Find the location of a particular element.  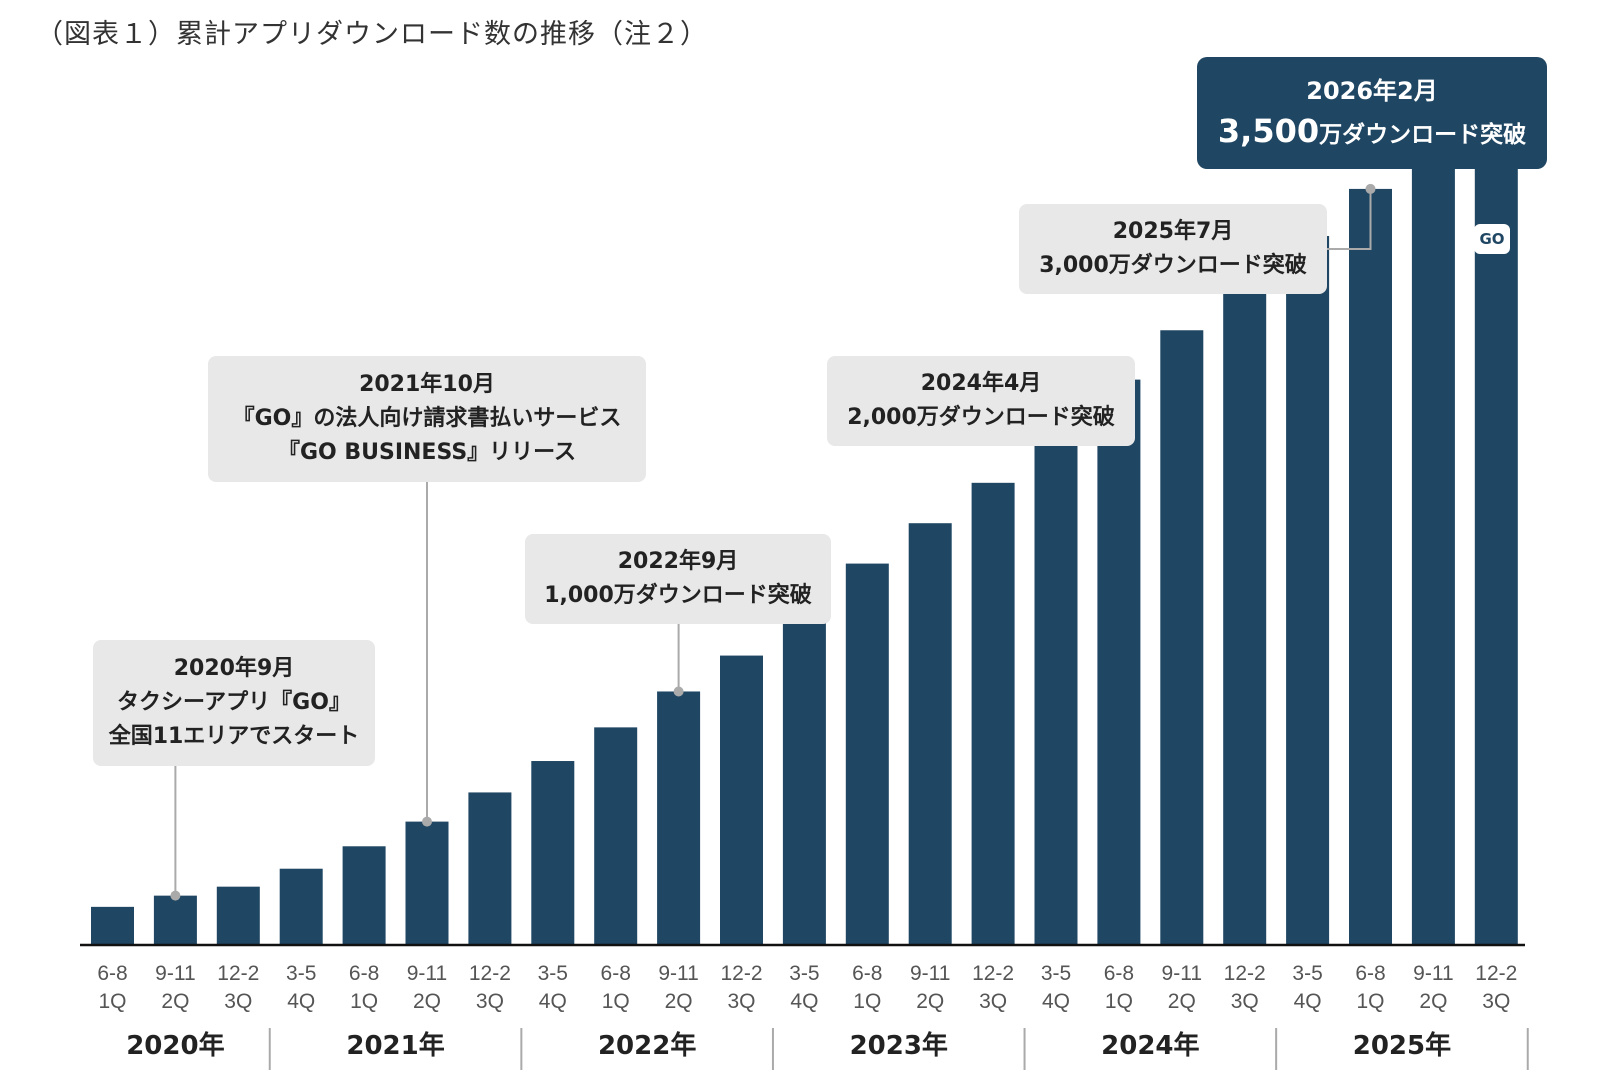

callout-box: 2025年7月 3,000万ダウンロード突破 is located at coordinates (1173, 249).